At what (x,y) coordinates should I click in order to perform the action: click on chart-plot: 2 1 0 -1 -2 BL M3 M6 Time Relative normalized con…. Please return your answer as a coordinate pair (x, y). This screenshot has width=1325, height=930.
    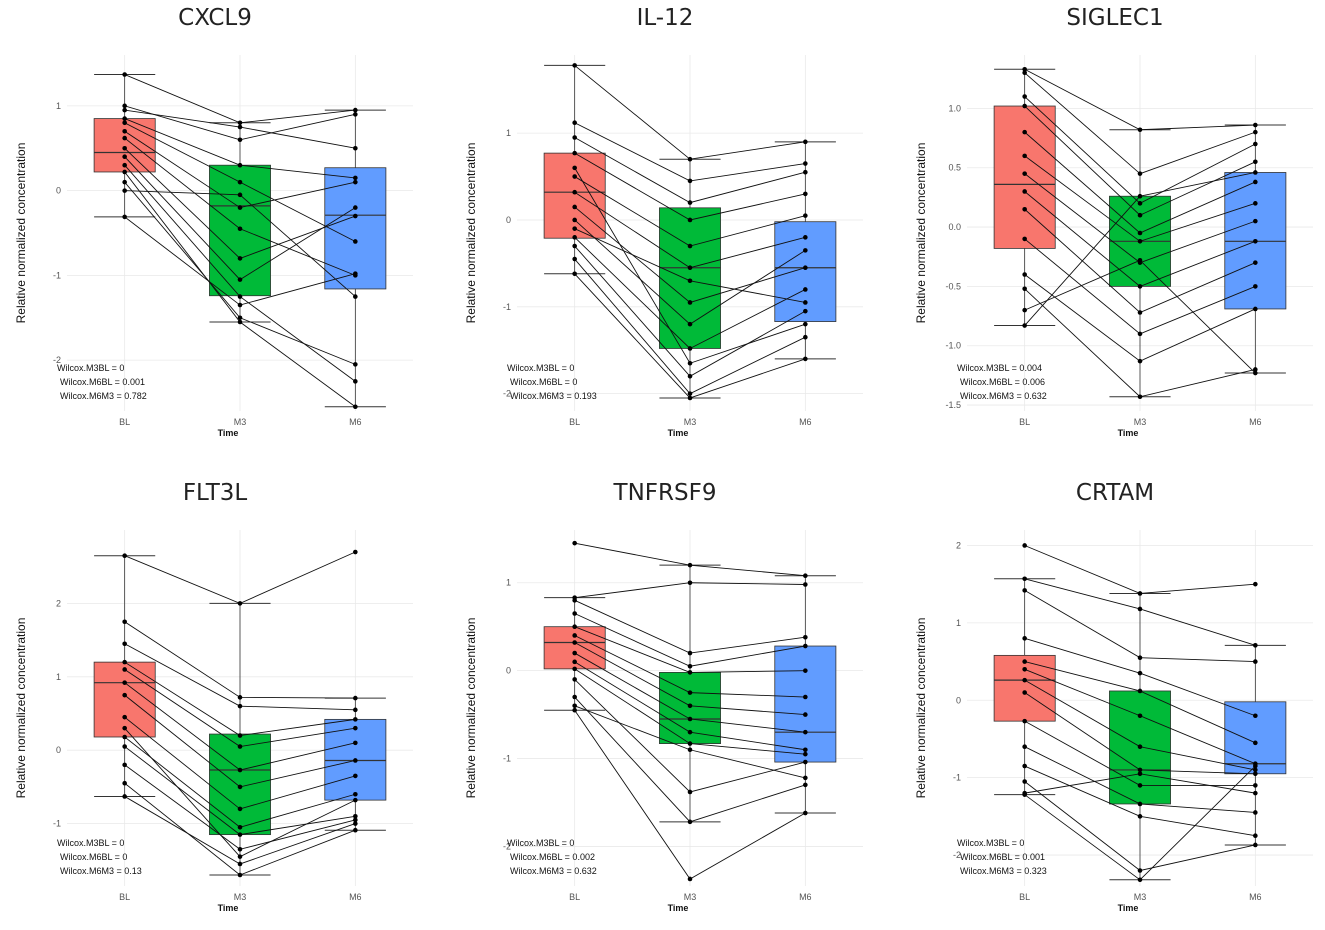
    Looking at the image, I should click on (1113, 721).